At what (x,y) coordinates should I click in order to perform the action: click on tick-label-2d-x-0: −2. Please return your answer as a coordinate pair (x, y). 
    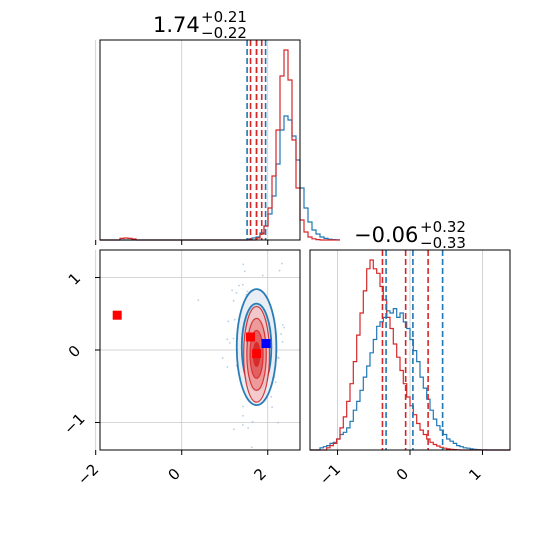
    Looking at the image, I should click on (88, 474).